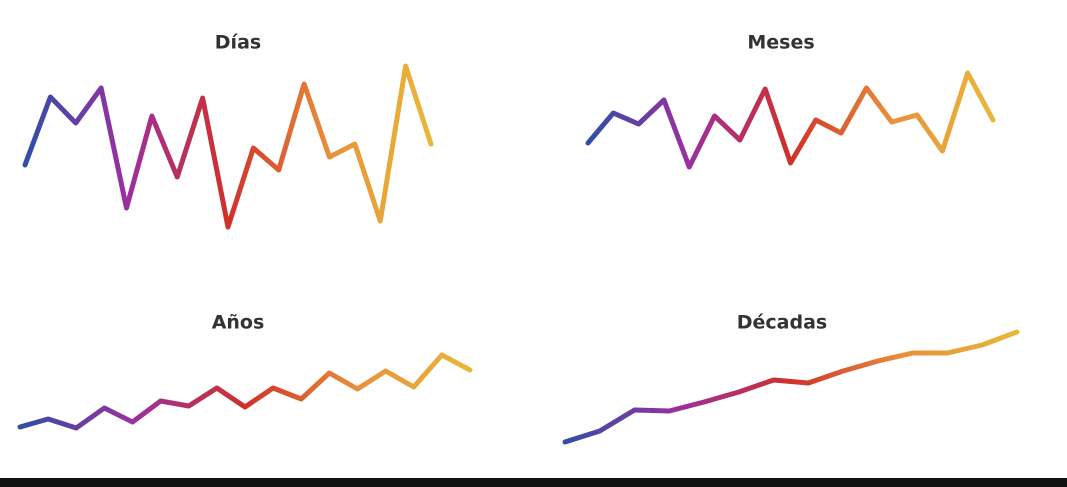  I want to click on bottom-bar, so click(533, 482).